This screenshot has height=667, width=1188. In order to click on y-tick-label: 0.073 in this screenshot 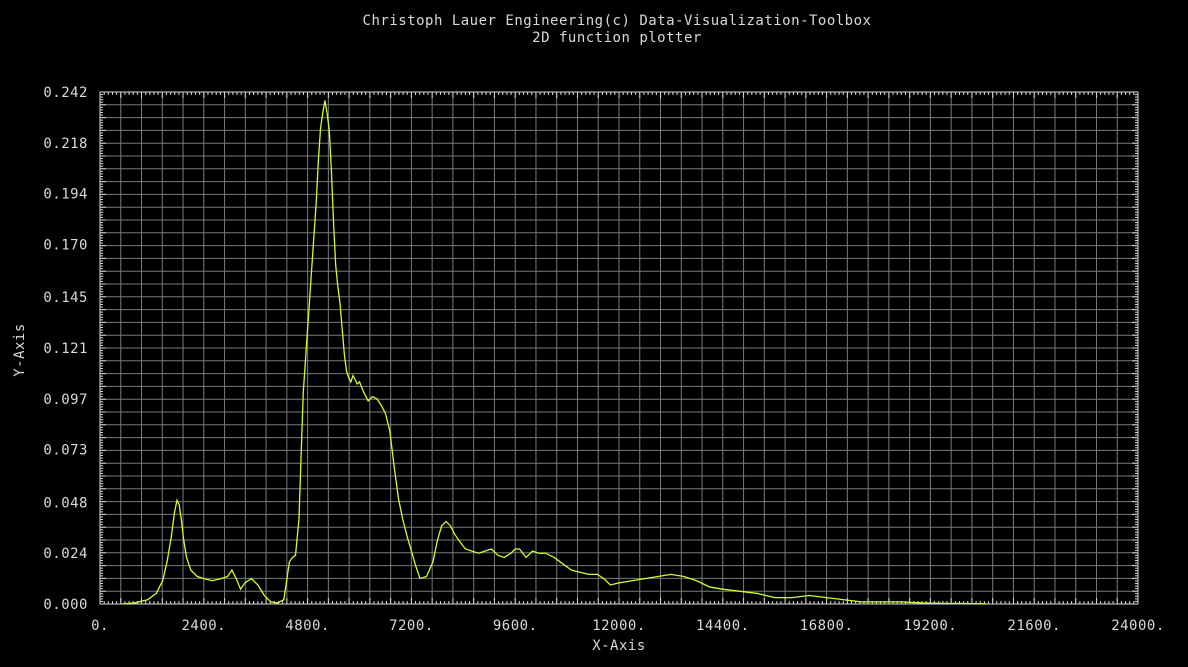, I will do `click(65, 451)`.